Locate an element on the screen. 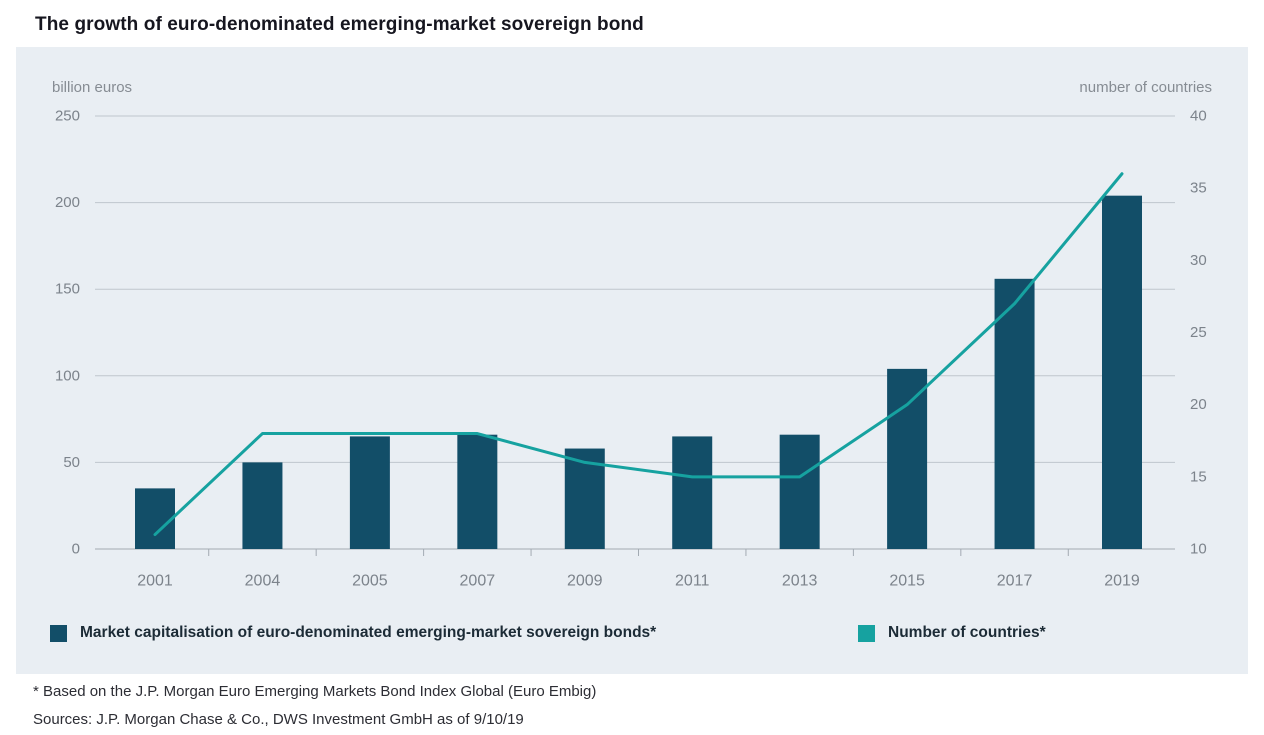 This screenshot has height=735, width=1264. line-series-label: Number of countries* is located at coordinates (967, 632).